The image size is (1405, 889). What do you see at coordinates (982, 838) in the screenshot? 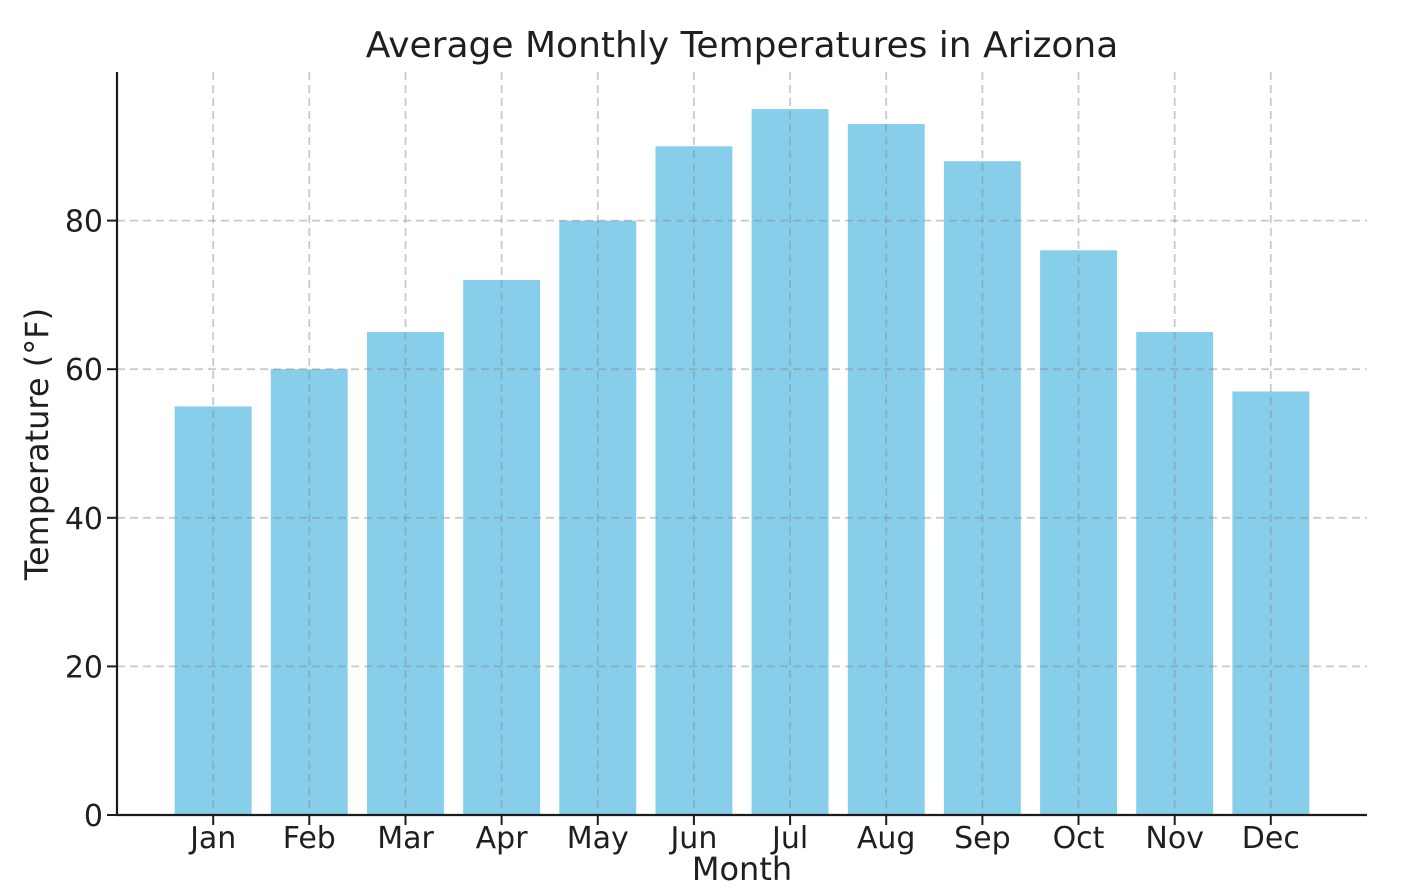
I see `x-tick-label-sep: Sep` at bounding box center [982, 838].